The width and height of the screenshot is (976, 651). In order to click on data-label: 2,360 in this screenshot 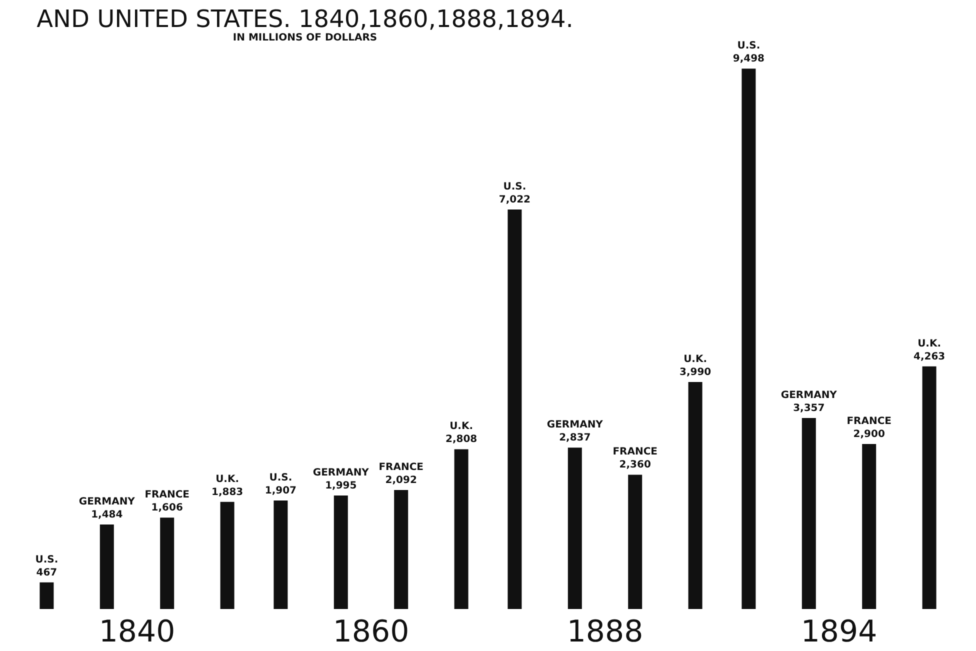, I will do `click(635, 465)`.